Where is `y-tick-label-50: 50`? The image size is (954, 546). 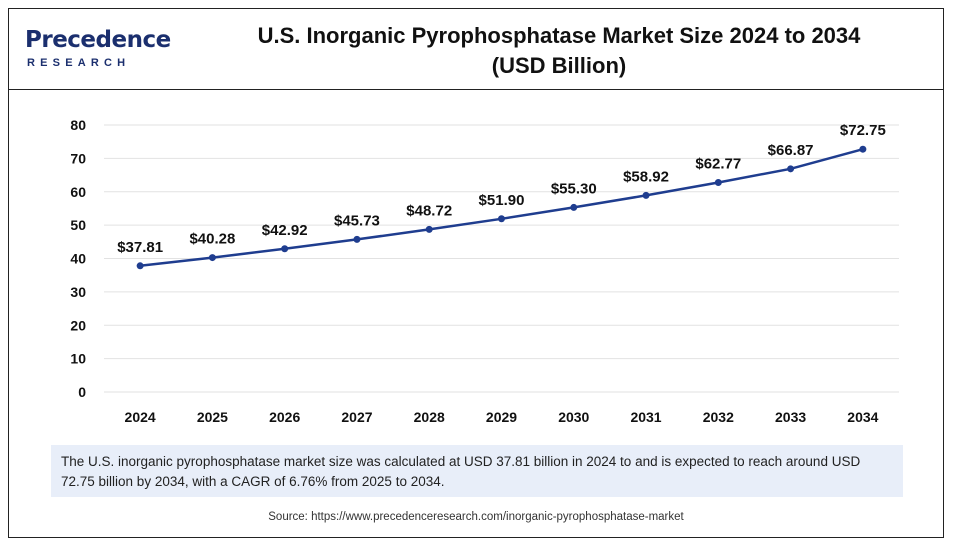 y-tick-label-50: 50 is located at coordinates (78, 225).